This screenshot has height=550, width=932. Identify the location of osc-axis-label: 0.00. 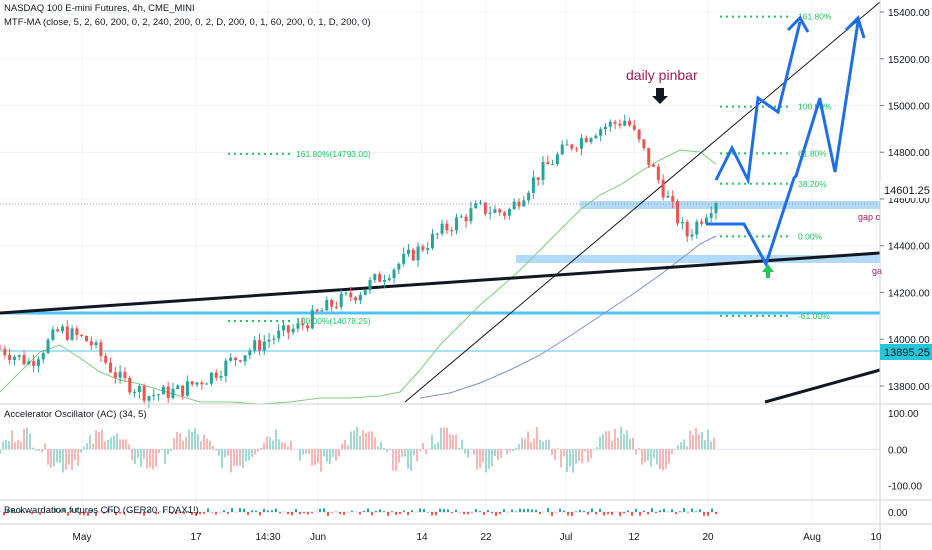
(898, 450).